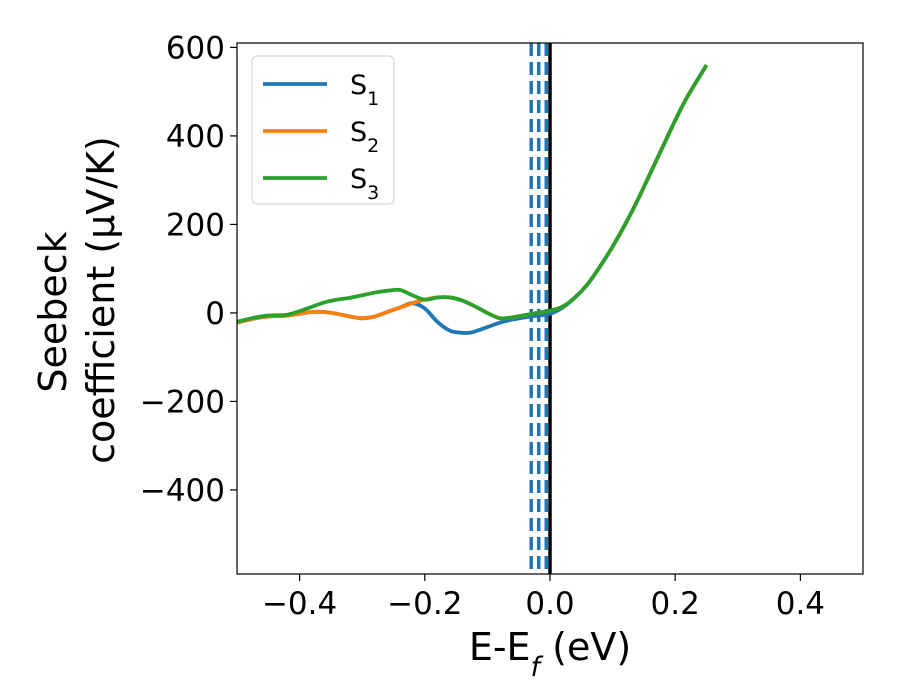 This screenshot has width=900, height=700. What do you see at coordinates (364, 137) in the screenshot?
I see `legend-label-s2: S2` at bounding box center [364, 137].